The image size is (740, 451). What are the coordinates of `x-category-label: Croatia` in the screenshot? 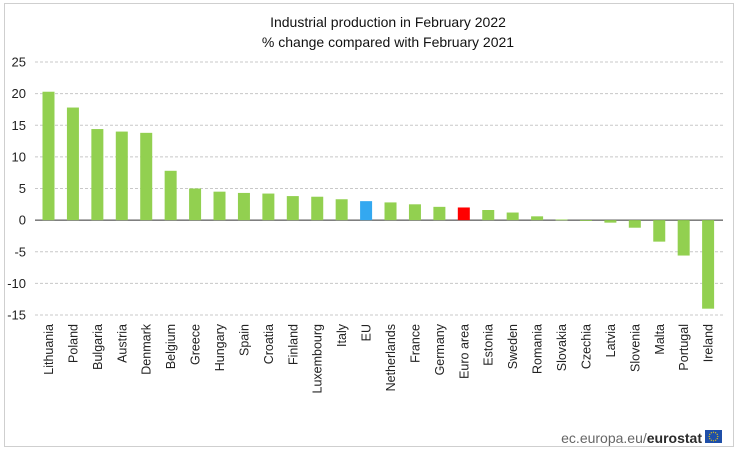 It's located at (269, 344).